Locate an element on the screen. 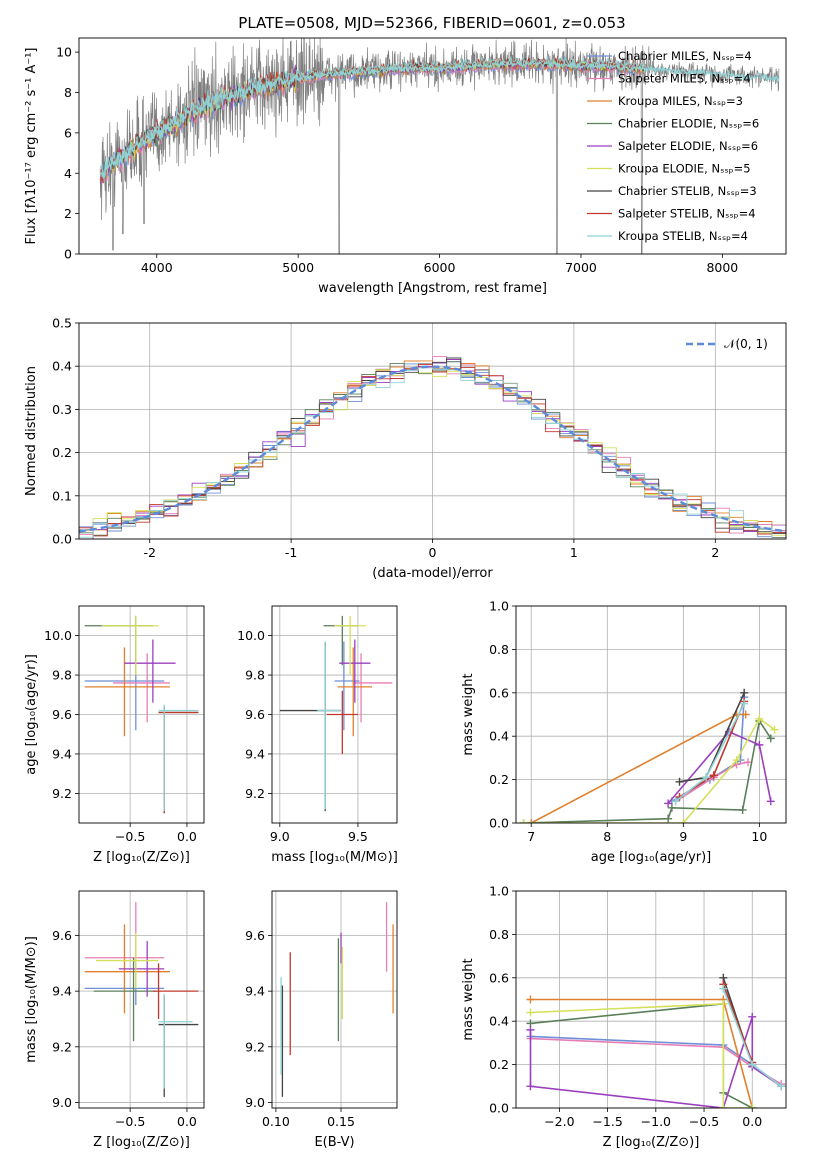  weight-marker-salpeter-stelib is located at coordinates (713, 775).